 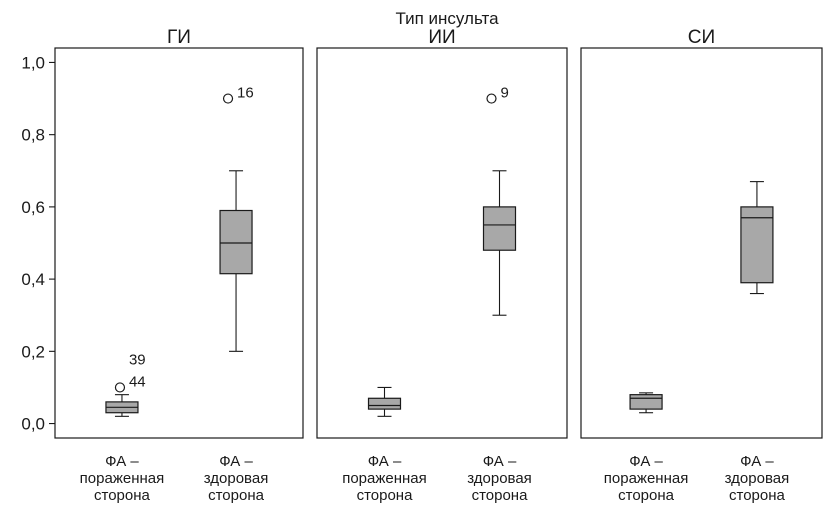 I want to click on y-tick-label: 0,2, so click(x=33, y=351).